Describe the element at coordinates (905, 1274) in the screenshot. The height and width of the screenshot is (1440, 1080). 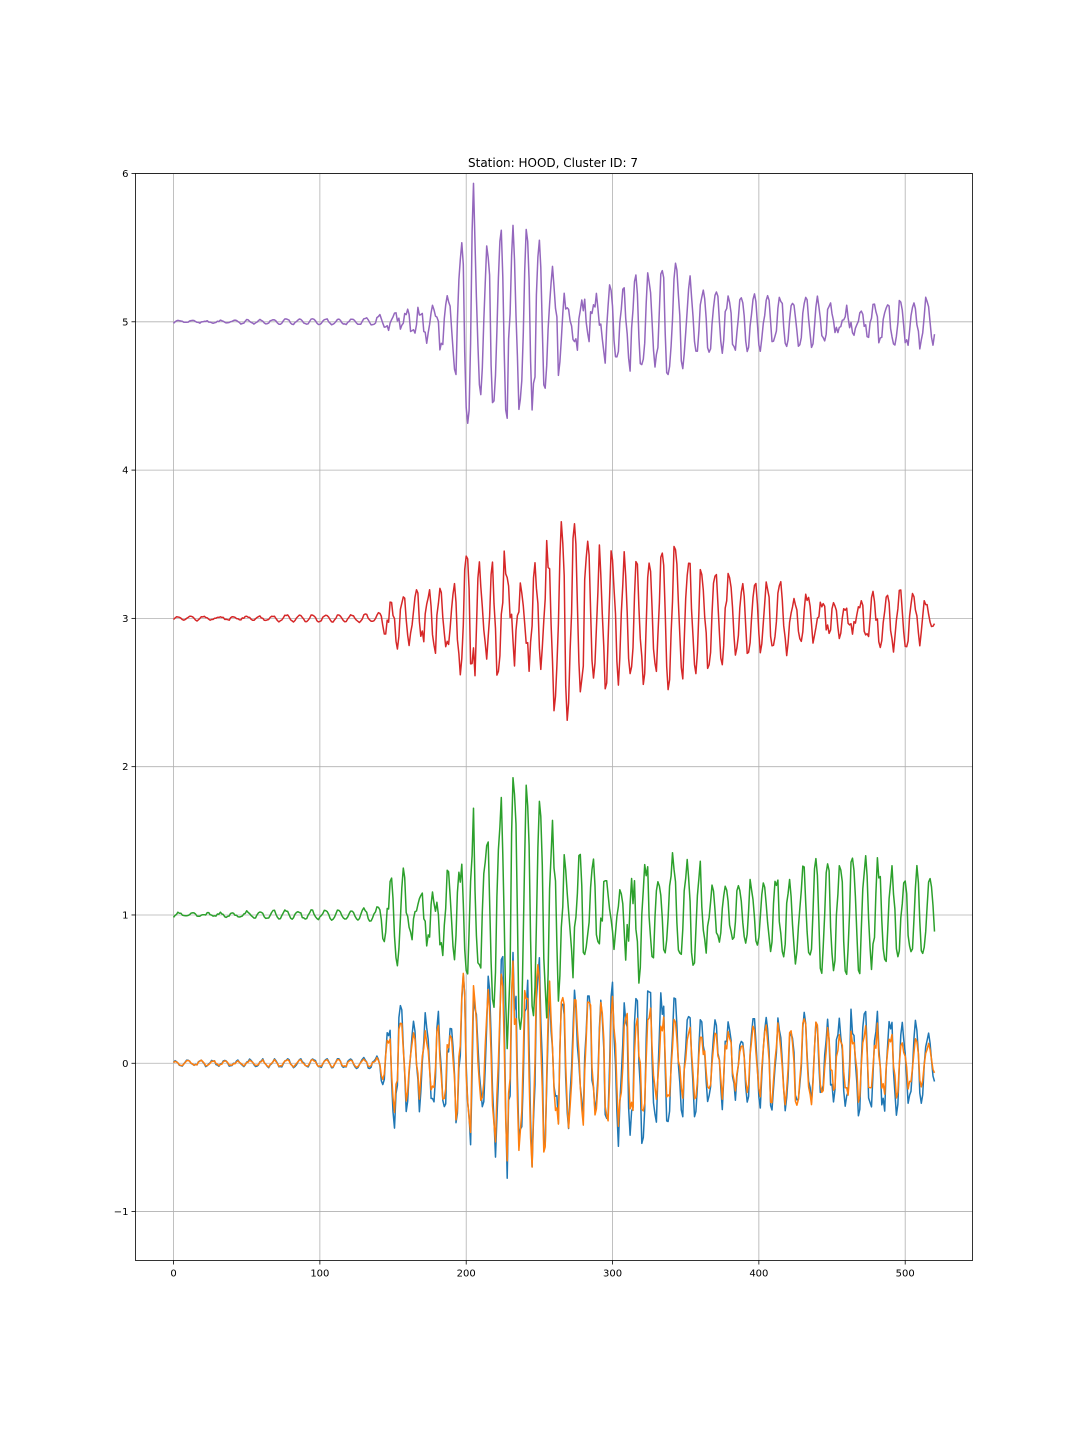
I see `x-tick-label: 500` at that location.